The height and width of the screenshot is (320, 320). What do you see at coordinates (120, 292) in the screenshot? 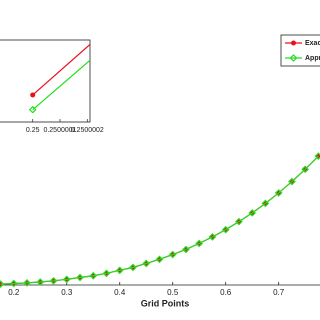
I see `x-tick-label: 0.4` at bounding box center [120, 292].